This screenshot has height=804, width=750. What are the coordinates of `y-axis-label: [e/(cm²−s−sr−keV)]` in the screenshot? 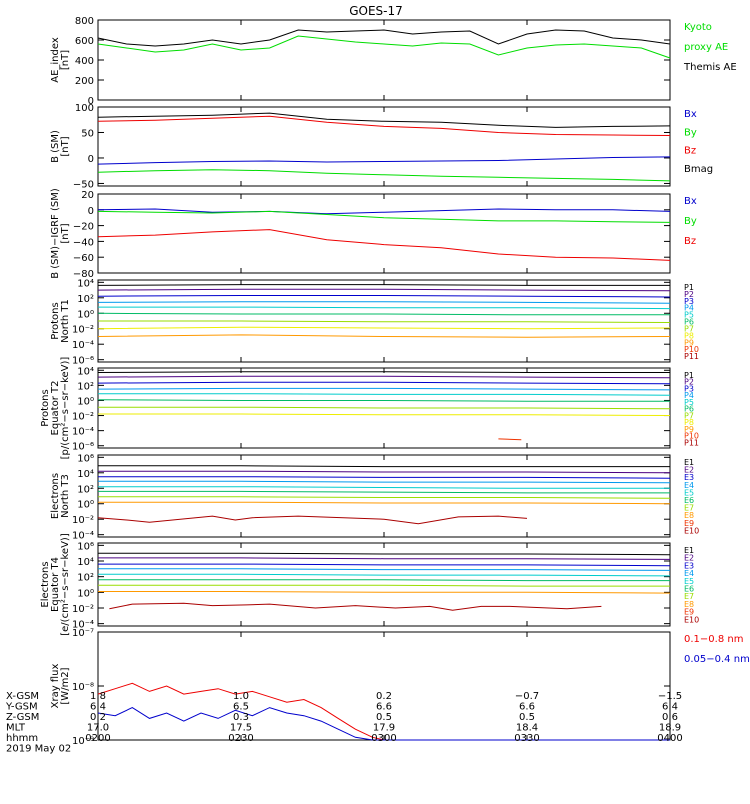 It's located at (65, 584).